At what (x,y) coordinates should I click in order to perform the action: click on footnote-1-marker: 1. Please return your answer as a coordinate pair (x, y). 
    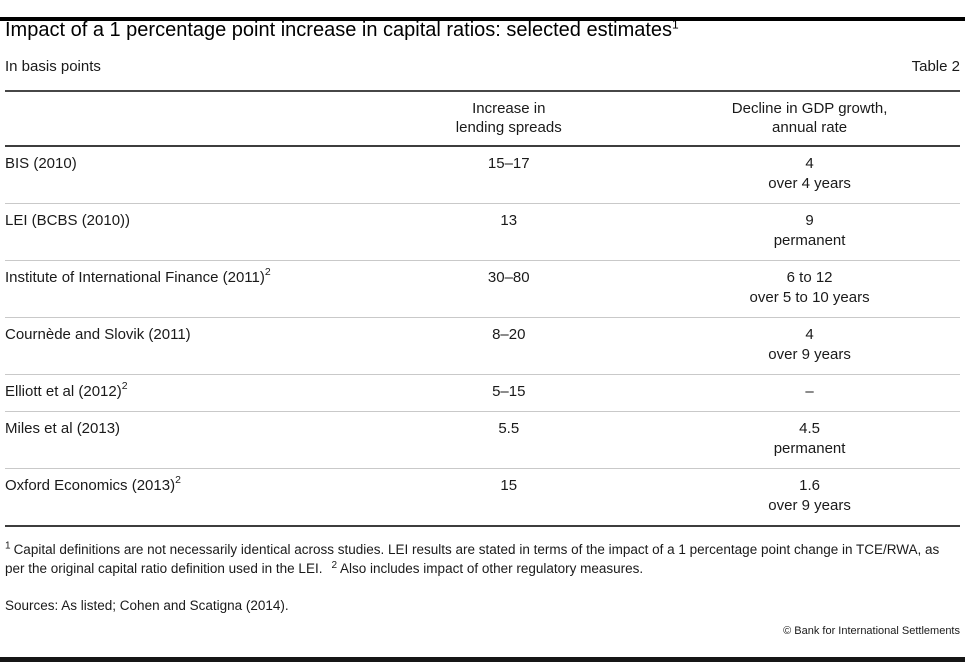
    Looking at the image, I should click on (8, 546).